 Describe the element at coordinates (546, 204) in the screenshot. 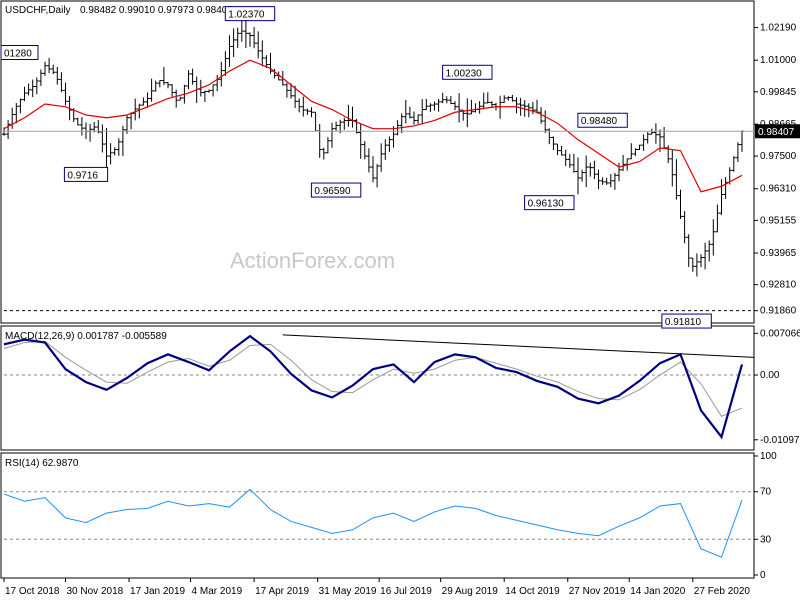

I see `price-annotation-label: 0.96130` at that location.